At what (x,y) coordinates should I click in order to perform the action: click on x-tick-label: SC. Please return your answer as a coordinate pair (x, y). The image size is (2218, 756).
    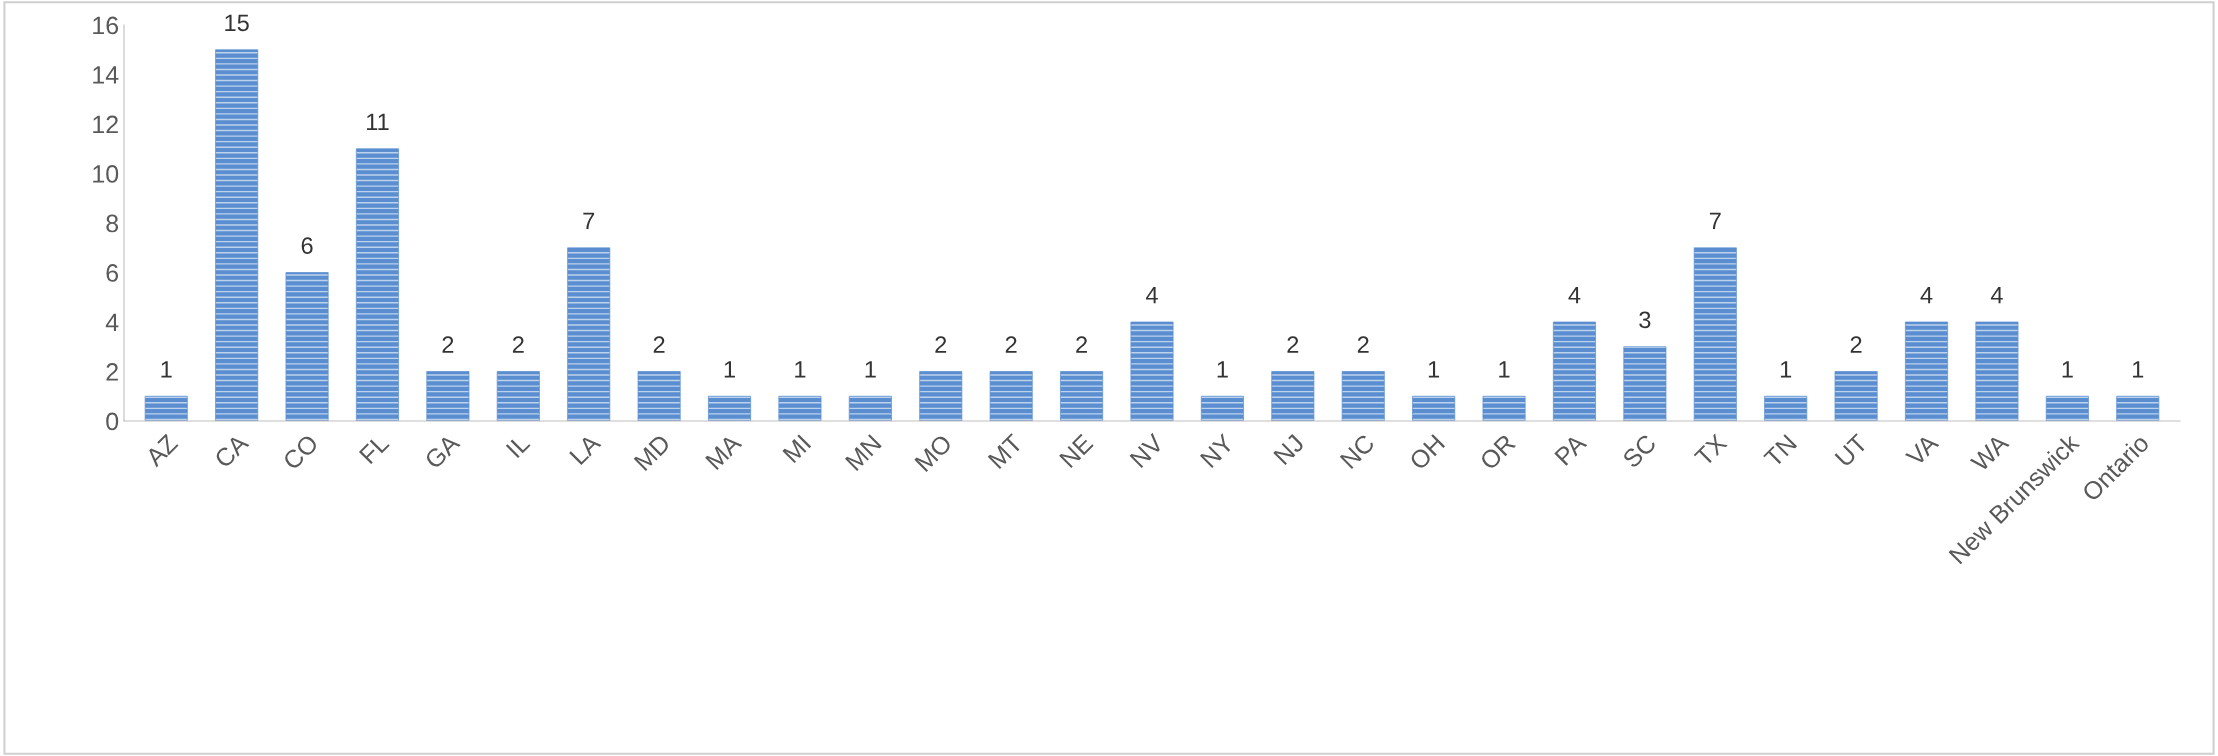
    Looking at the image, I should click on (1639, 451).